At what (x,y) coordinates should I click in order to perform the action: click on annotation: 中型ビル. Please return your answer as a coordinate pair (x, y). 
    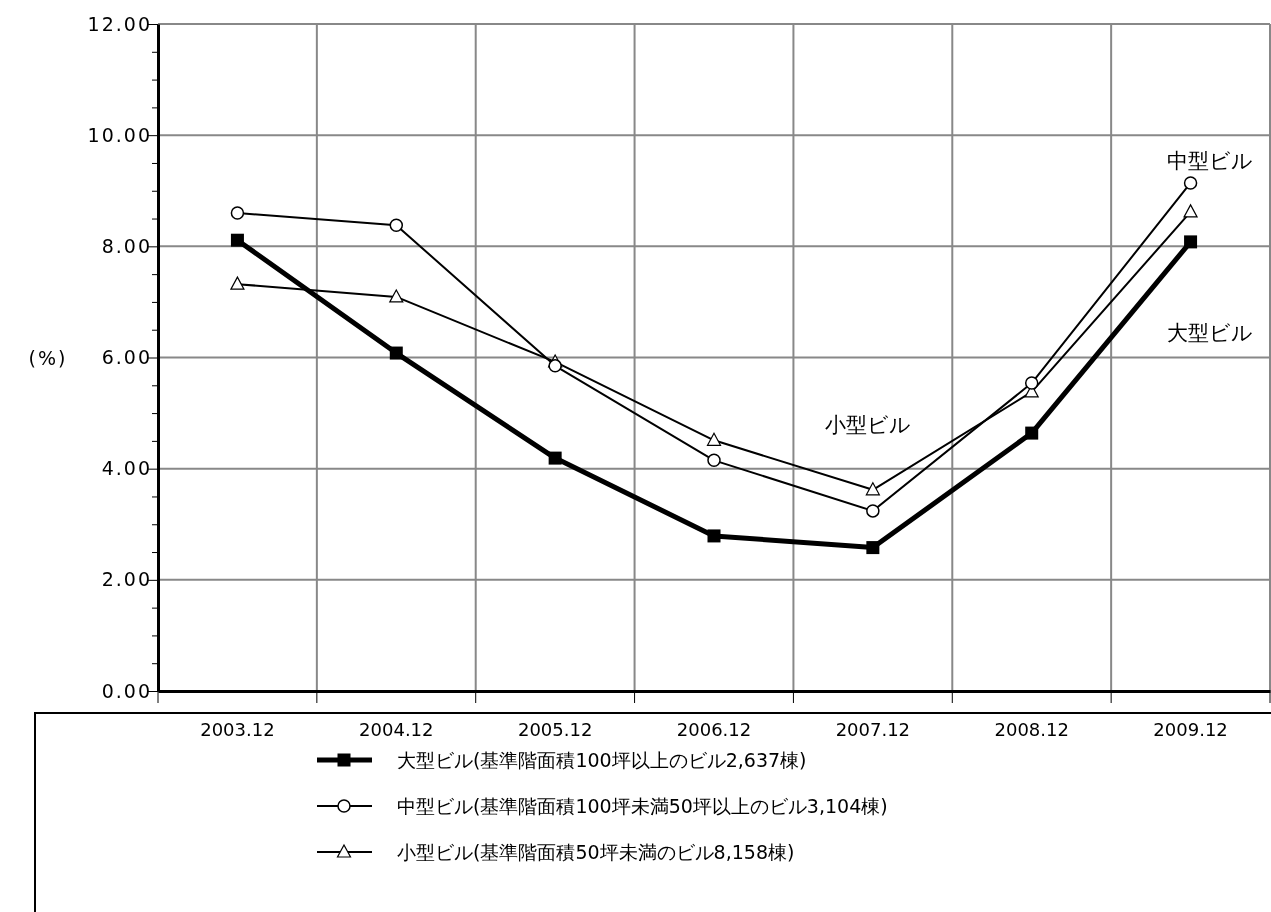
    Looking at the image, I should click on (1210, 161).